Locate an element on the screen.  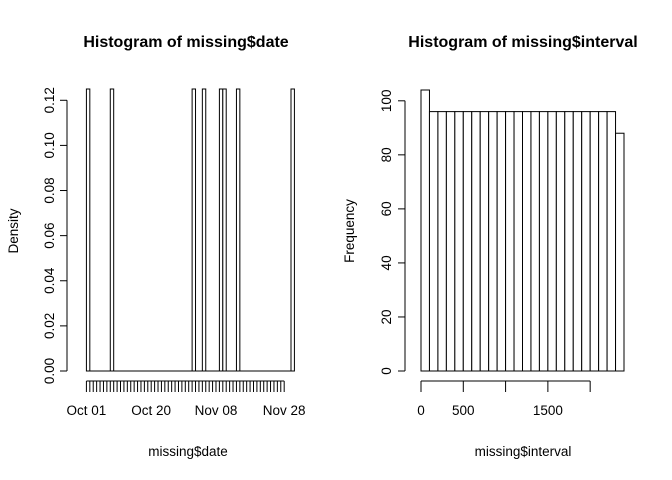
date-histogram-y-tick-label: 0.12 is located at coordinates (49, 100).